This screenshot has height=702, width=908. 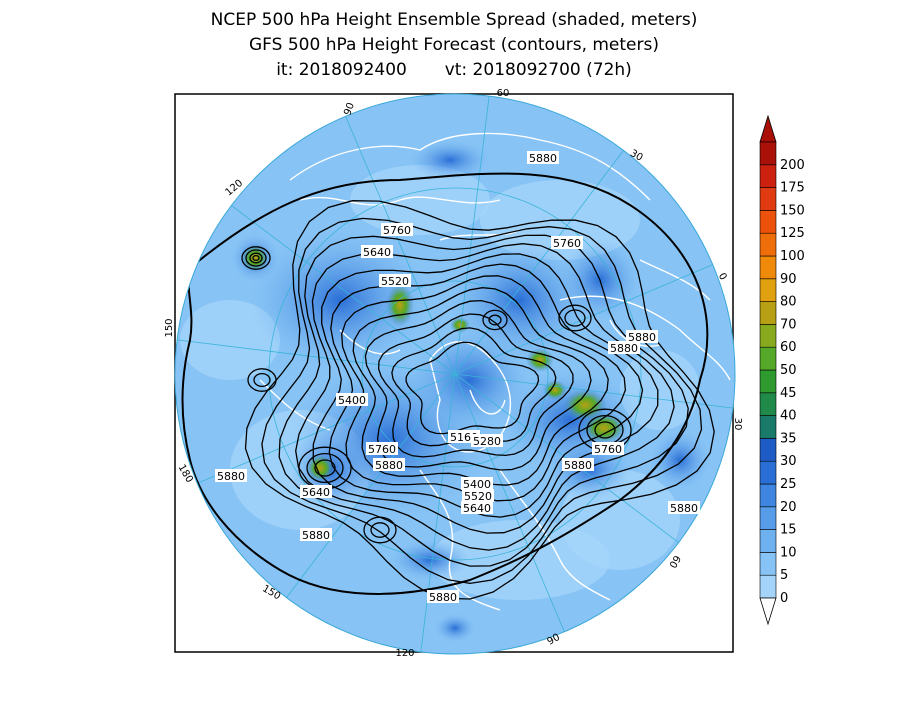 What do you see at coordinates (768, 128) in the screenshot?
I see `colorbar-max-arrow` at bounding box center [768, 128].